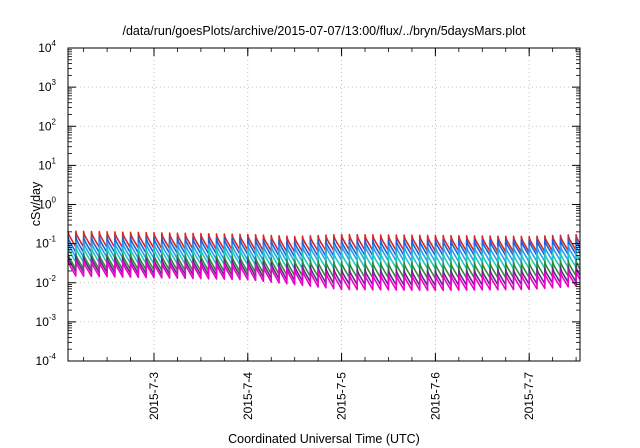 This screenshot has width=640, height=448. What do you see at coordinates (324, 439) in the screenshot?
I see `x-axis-label: Coordinated Universal Time (UTC)` at bounding box center [324, 439].